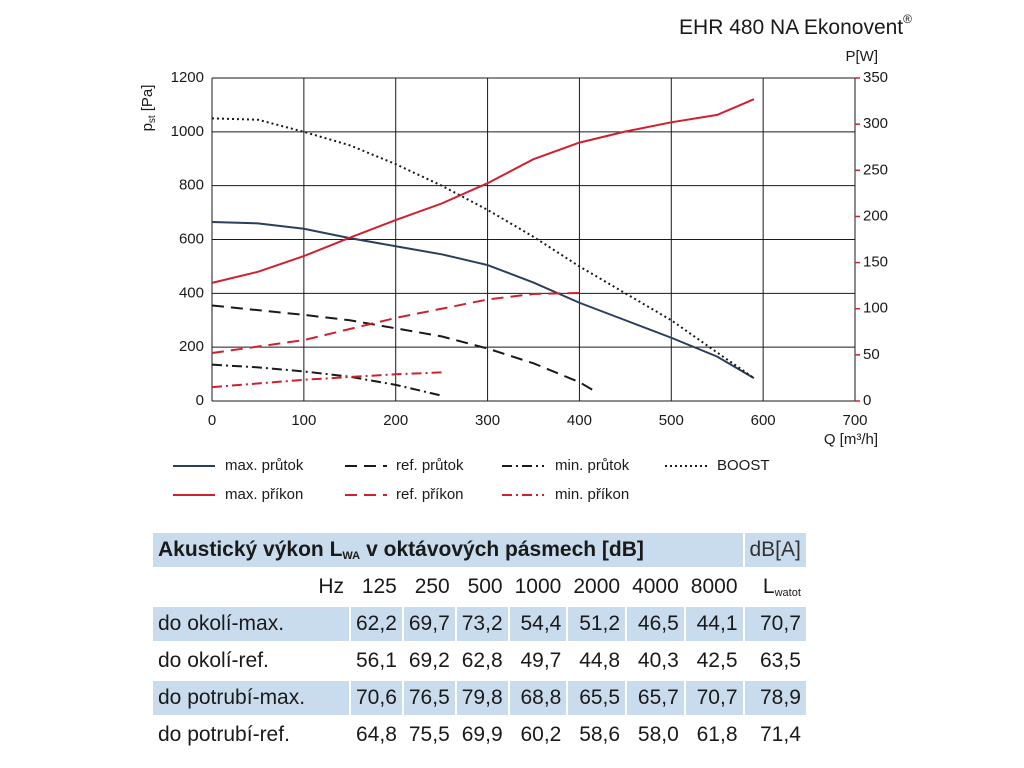 This screenshot has height=768, width=1024. Describe the element at coordinates (875, 123) in the screenshot. I see `y2-tick-label: 300` at that location.